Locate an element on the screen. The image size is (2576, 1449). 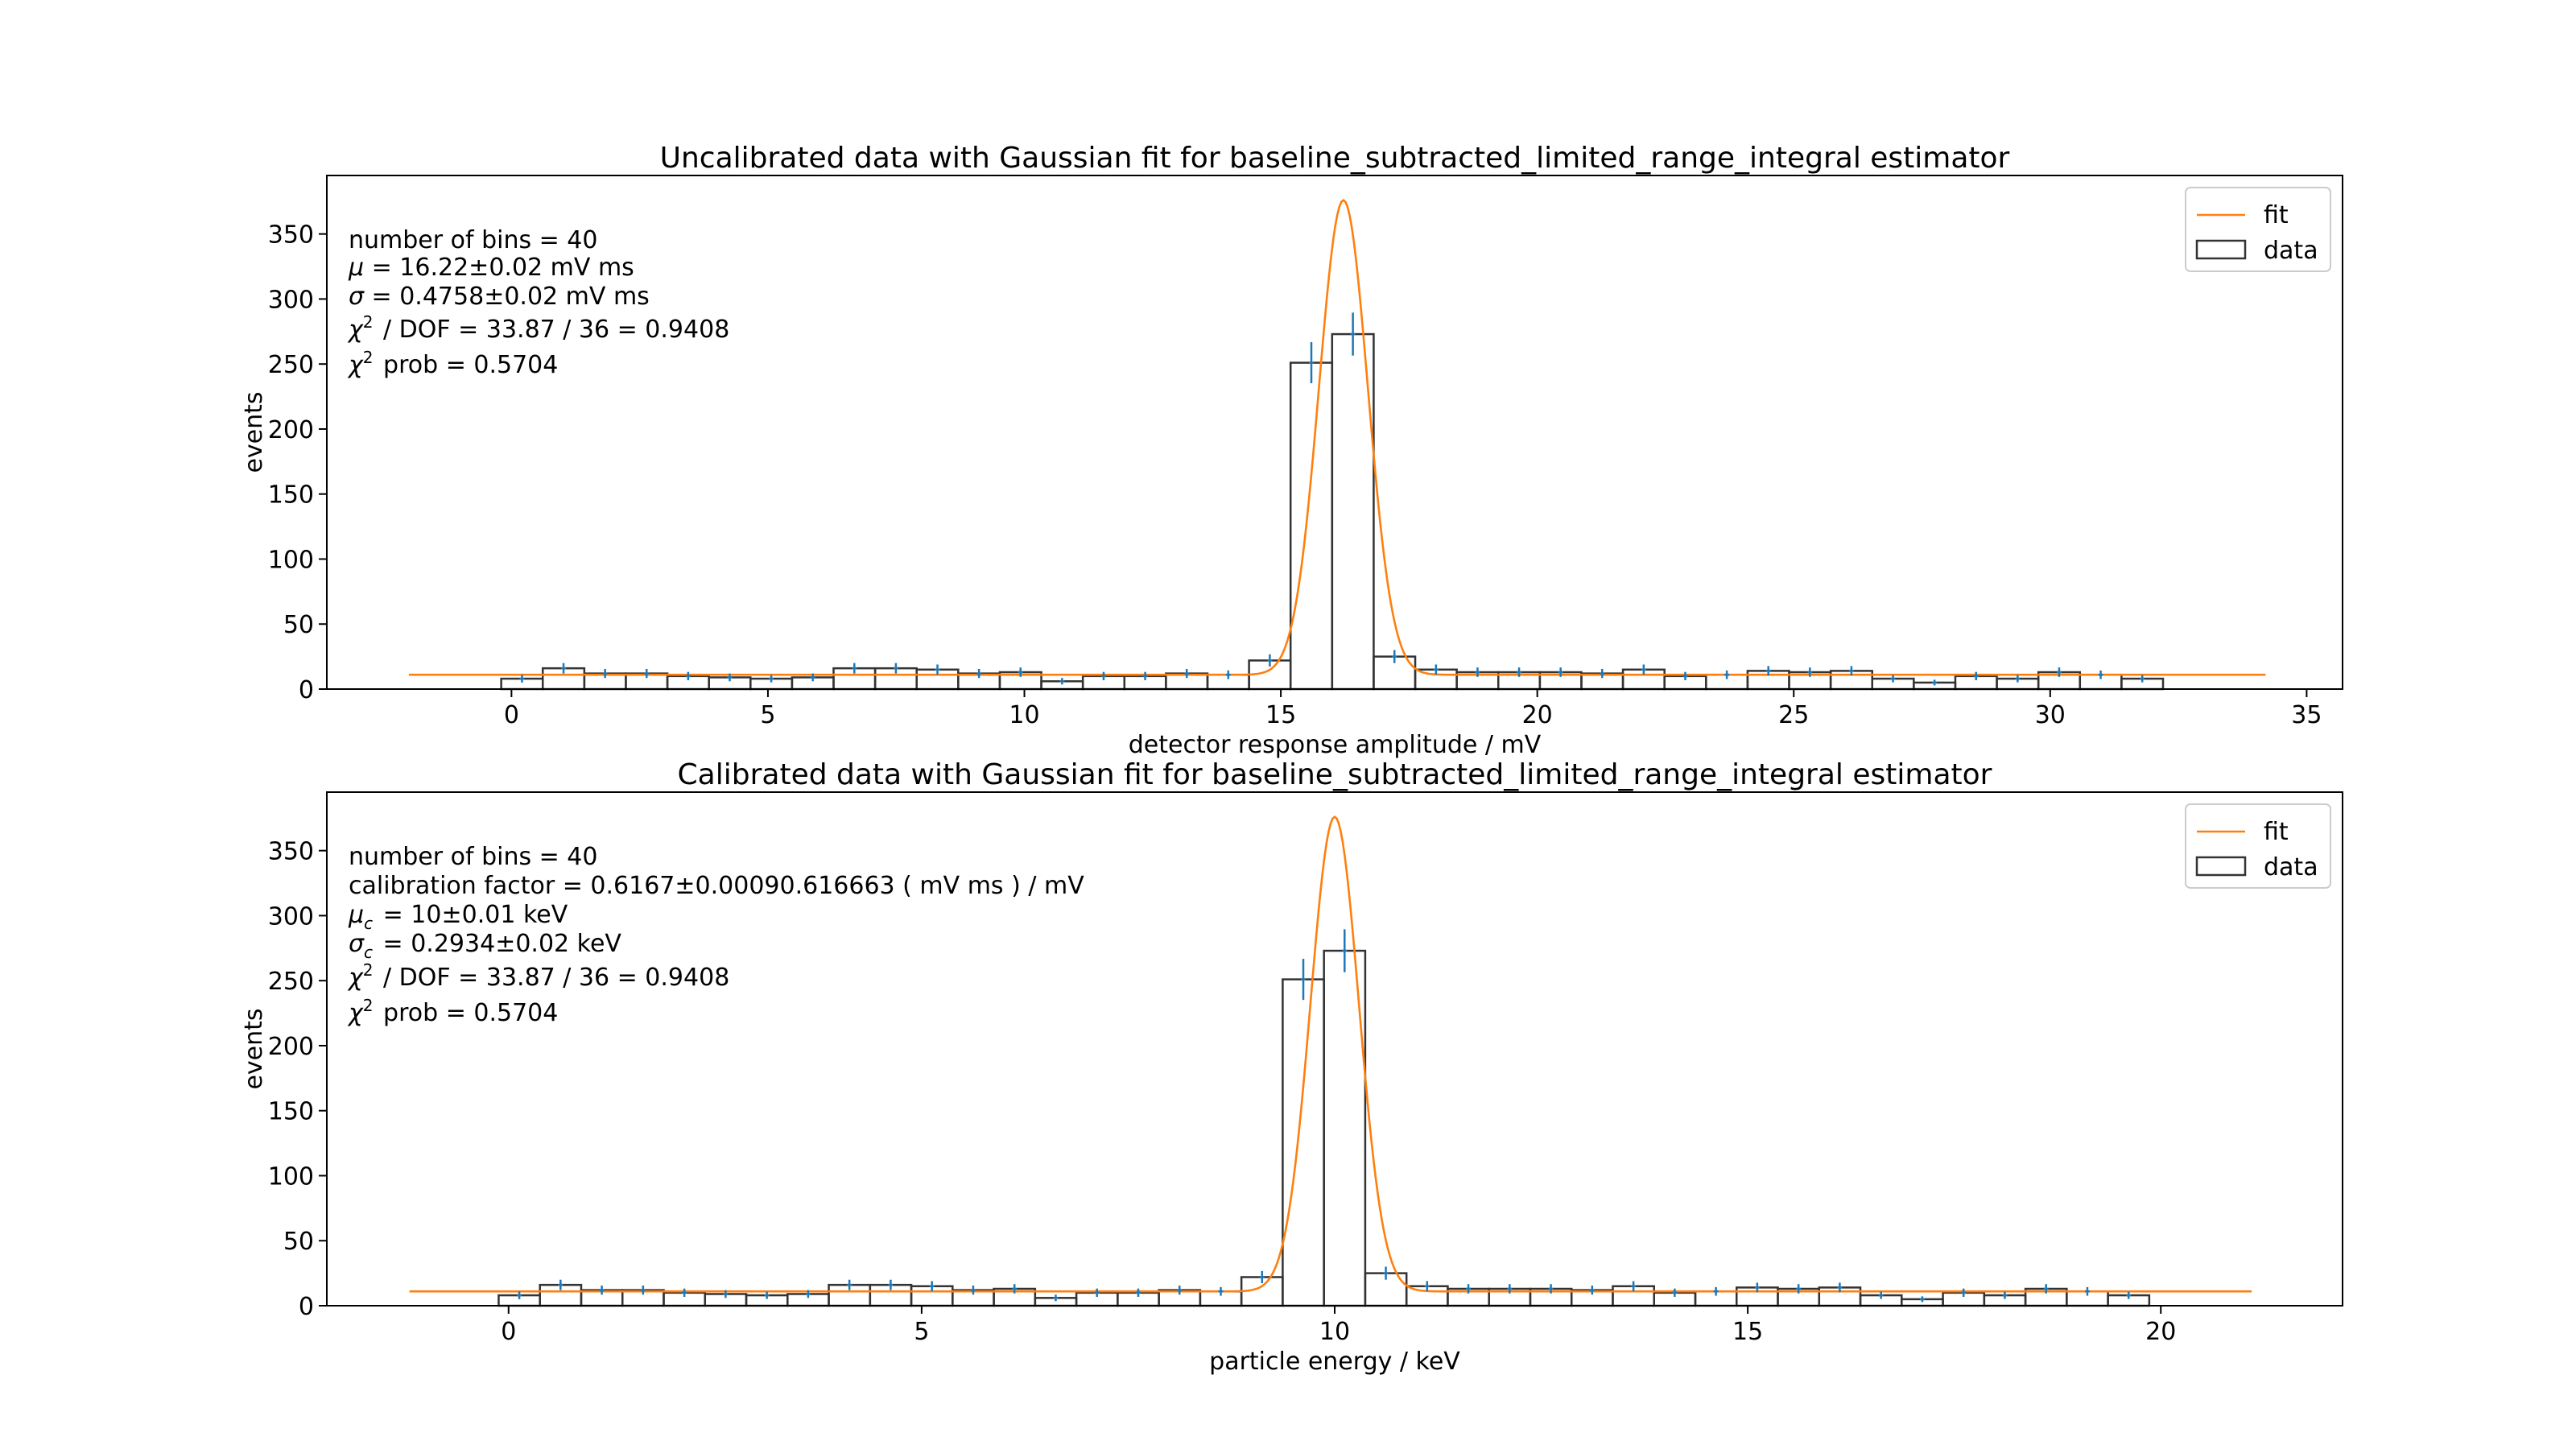
histogram-bar is located at coordinates (1311, 526).